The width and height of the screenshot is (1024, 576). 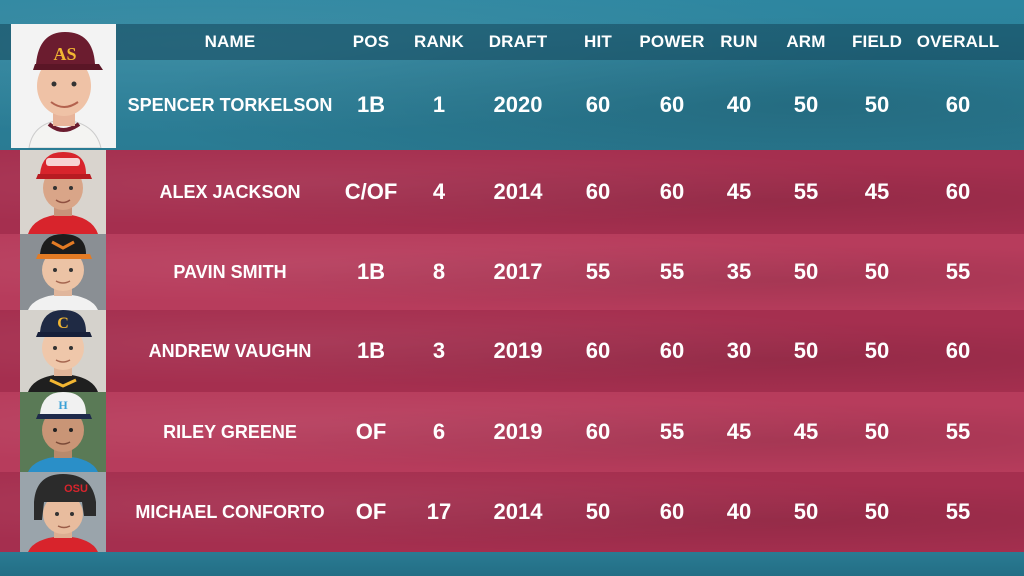 What do you see at coordinates (439, 511) in the screenshot?
I see `player-rank: 17` at bounding box center [439, 511].